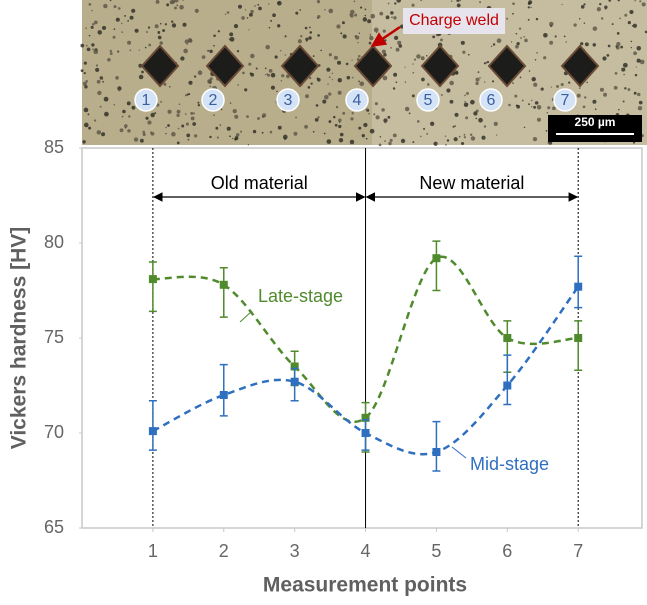 This screenshot has width=647, height=605. Describe the element at coordinates (246, 316) in the screenshot. I see `legend-leader` at that location.